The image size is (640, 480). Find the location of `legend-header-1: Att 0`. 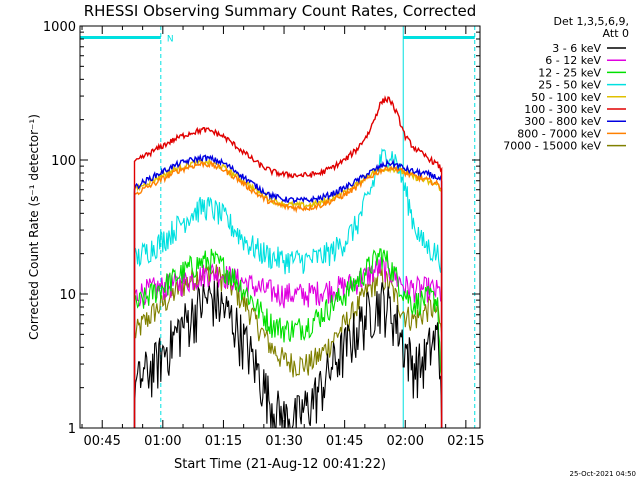

legend-header-1: Att 0 is located at coordinates (616, 33).